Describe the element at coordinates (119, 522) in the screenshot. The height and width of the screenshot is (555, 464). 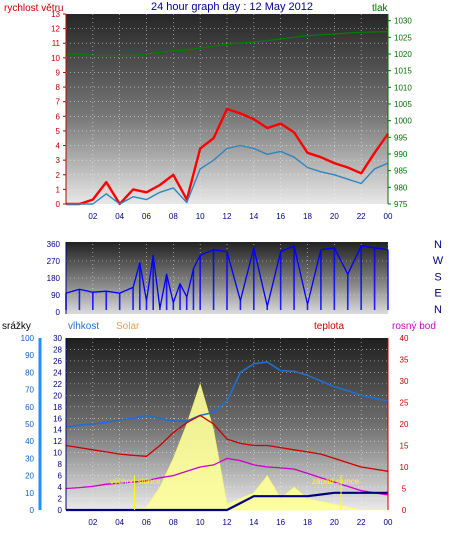
I see `temperature-x-tick-label: 04` at that location.